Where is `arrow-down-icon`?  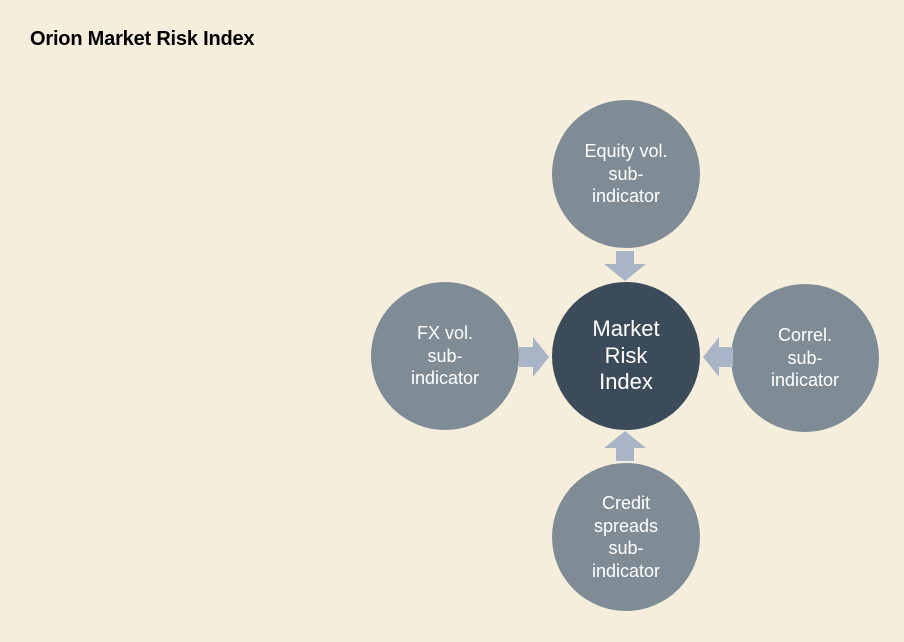
arrow-down-icon is located at coordinates (625, 266).